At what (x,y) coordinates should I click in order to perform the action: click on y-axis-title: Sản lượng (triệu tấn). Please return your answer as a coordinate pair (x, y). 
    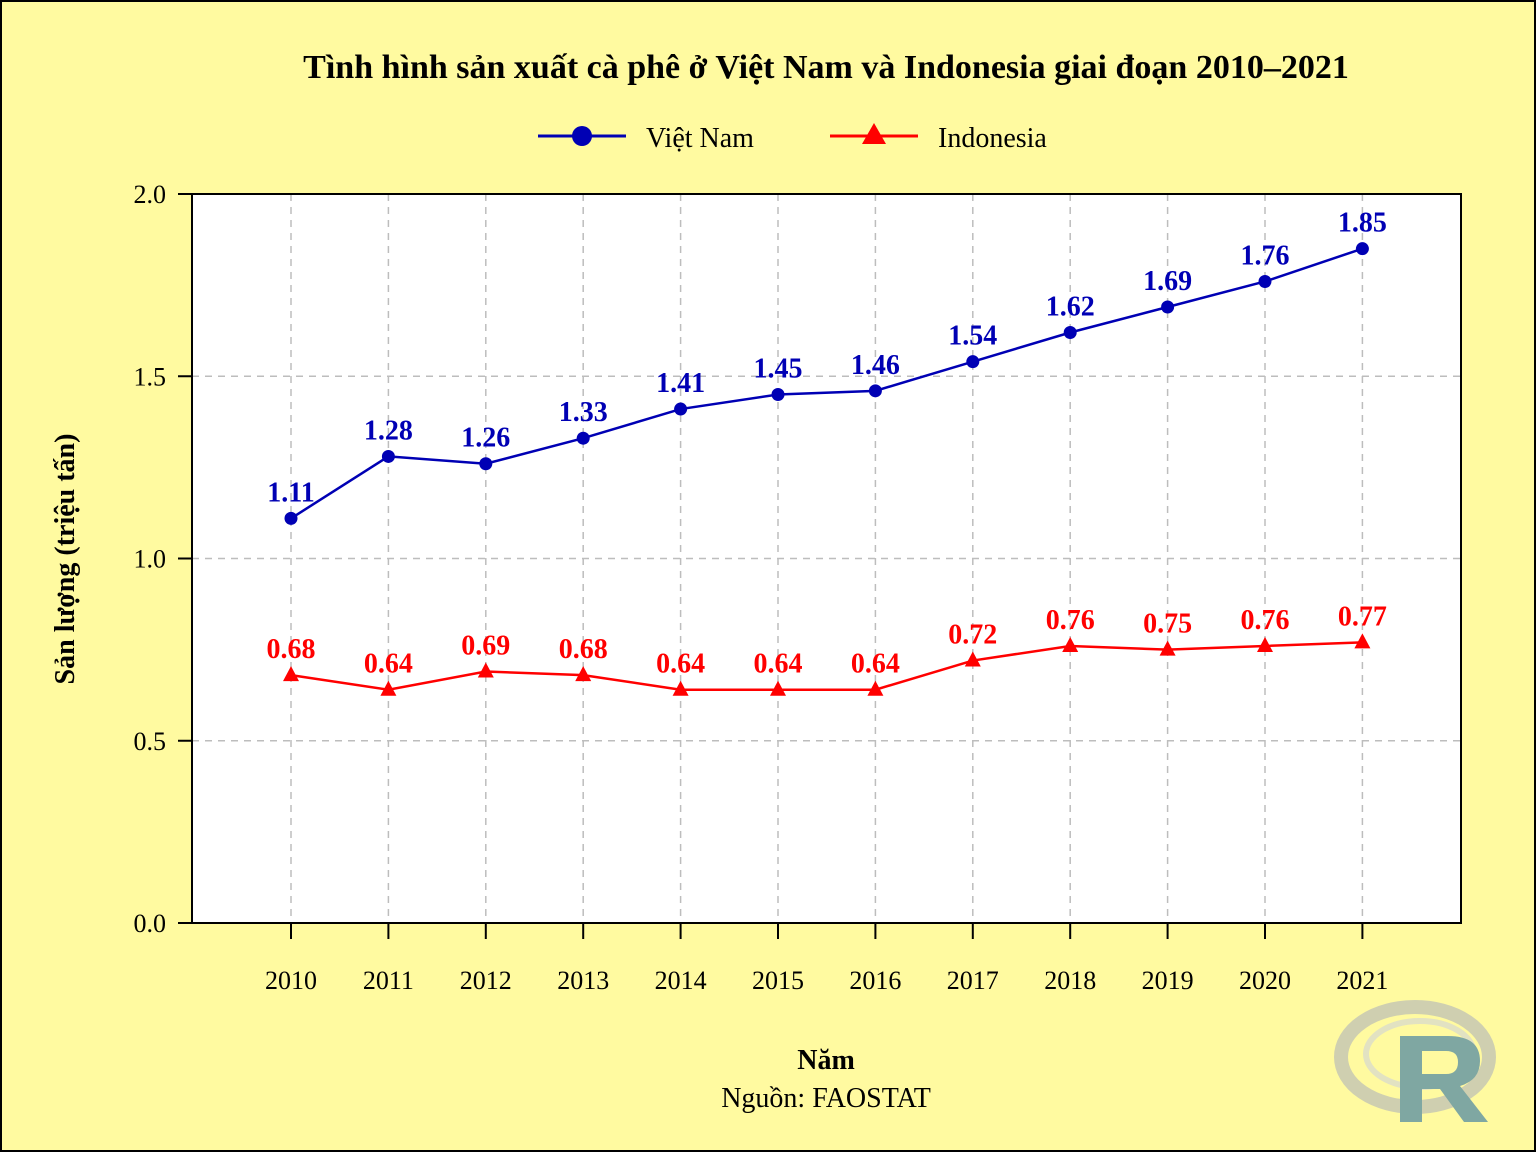
    Looking at the image, I should click on (65, 559).